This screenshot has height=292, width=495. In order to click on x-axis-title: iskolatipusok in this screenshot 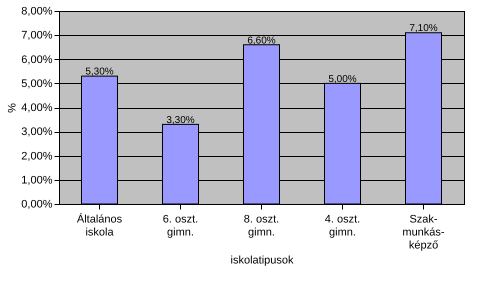, I will do `click(262, 260)`.